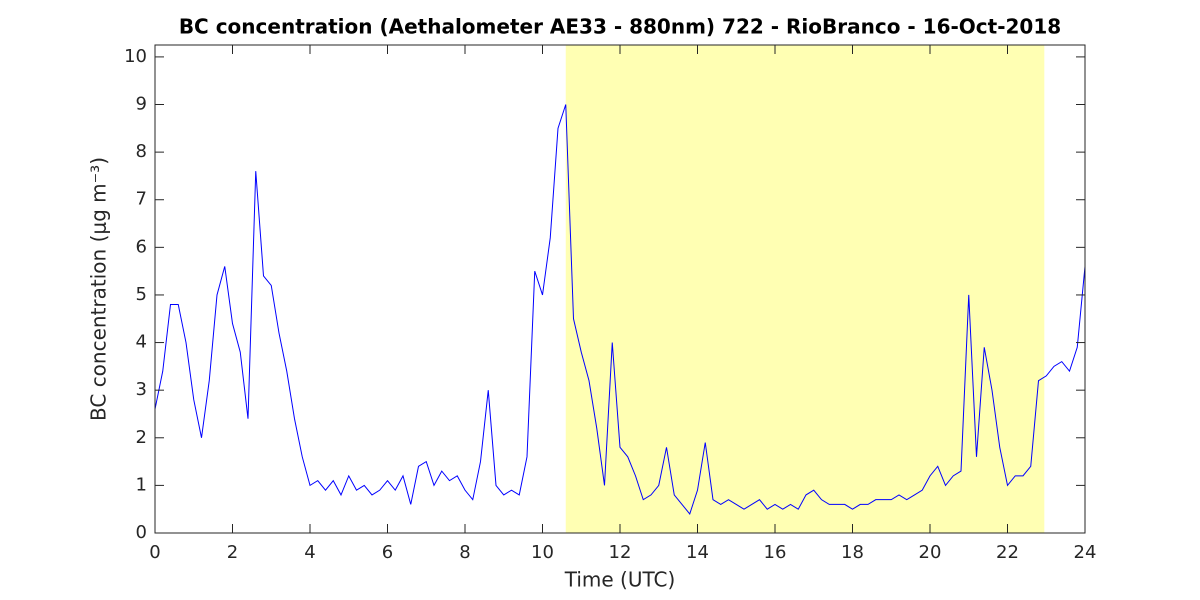  I want to click on x-tick-label: 14, so click(697, 552).